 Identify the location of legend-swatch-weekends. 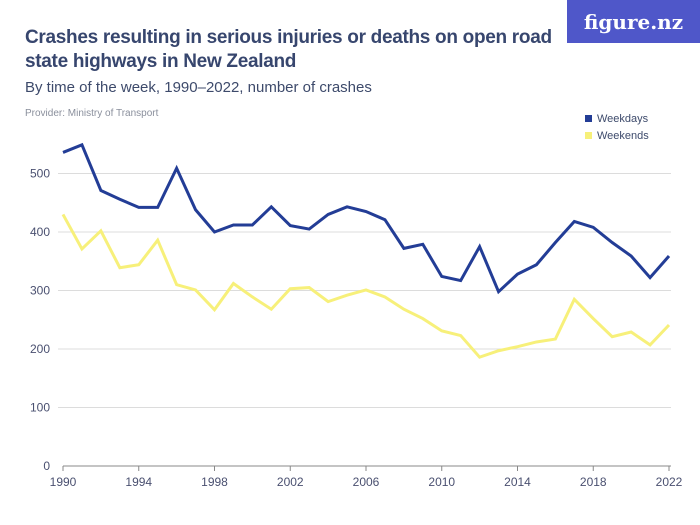
(588, 135).